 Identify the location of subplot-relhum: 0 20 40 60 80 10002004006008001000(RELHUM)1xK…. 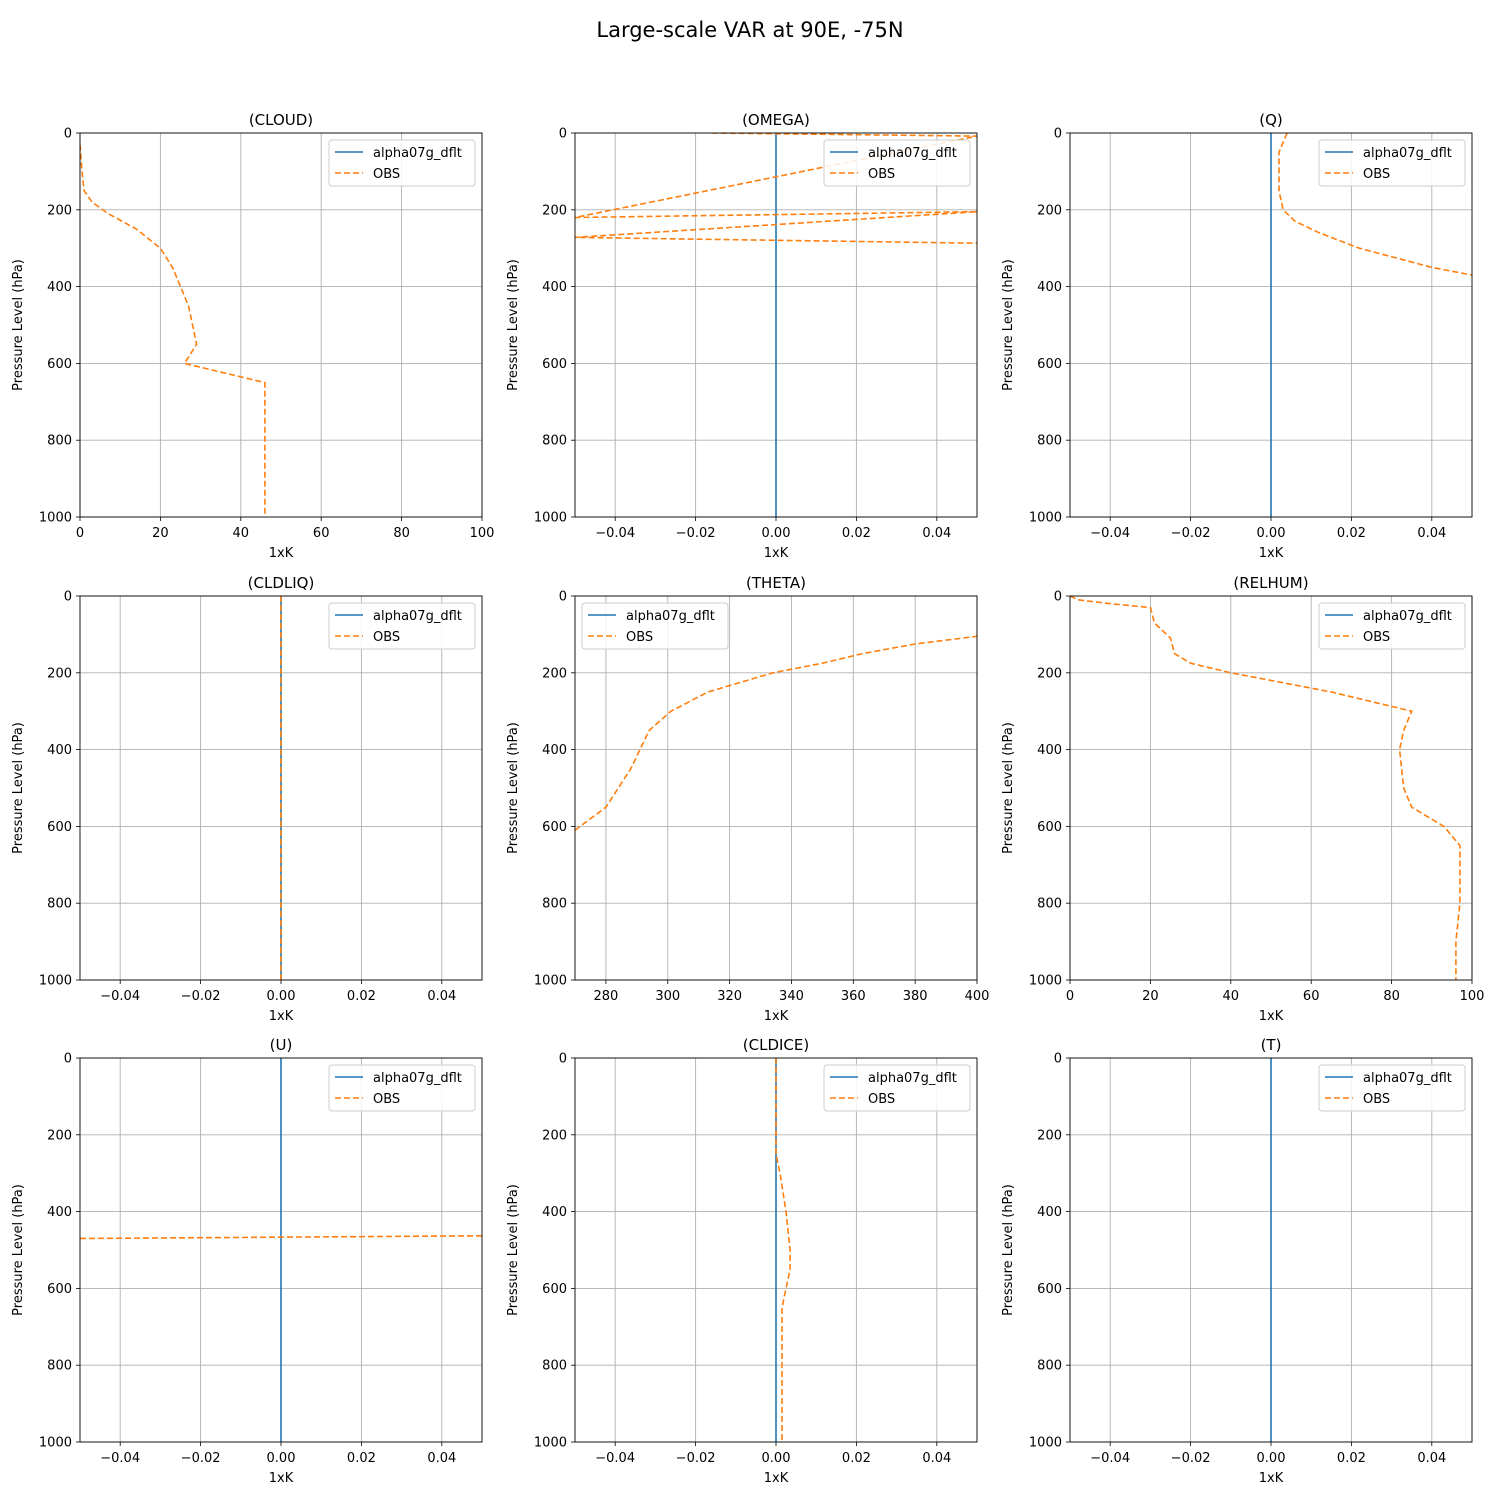
(1242, 799).